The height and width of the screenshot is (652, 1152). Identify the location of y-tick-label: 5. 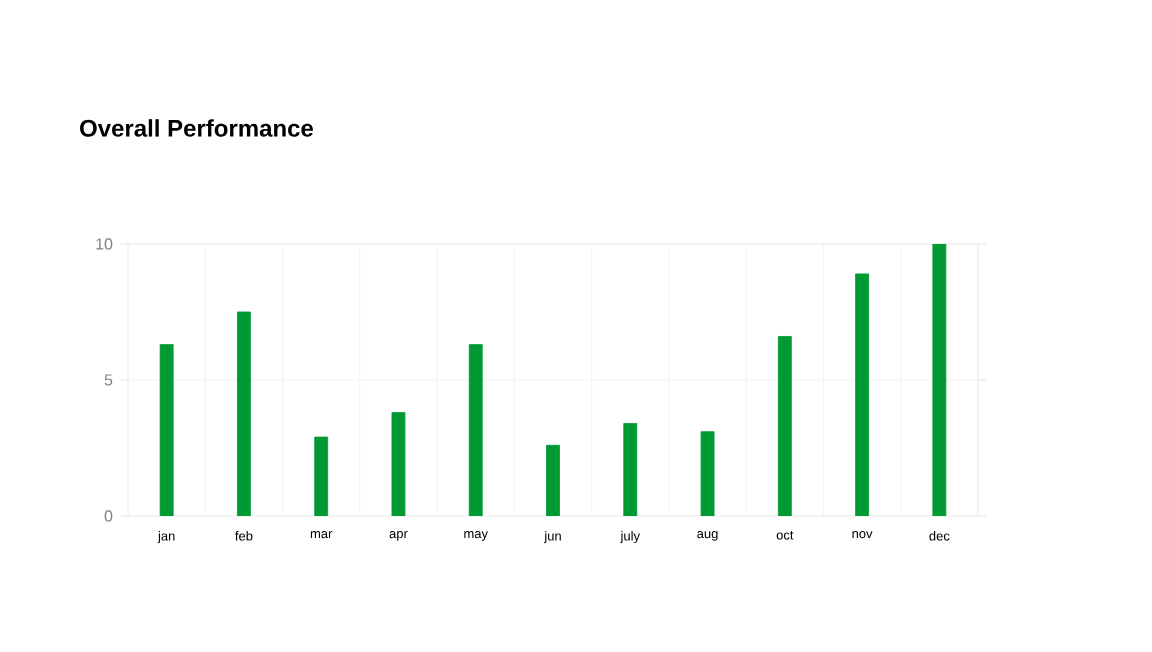
(108, 380).